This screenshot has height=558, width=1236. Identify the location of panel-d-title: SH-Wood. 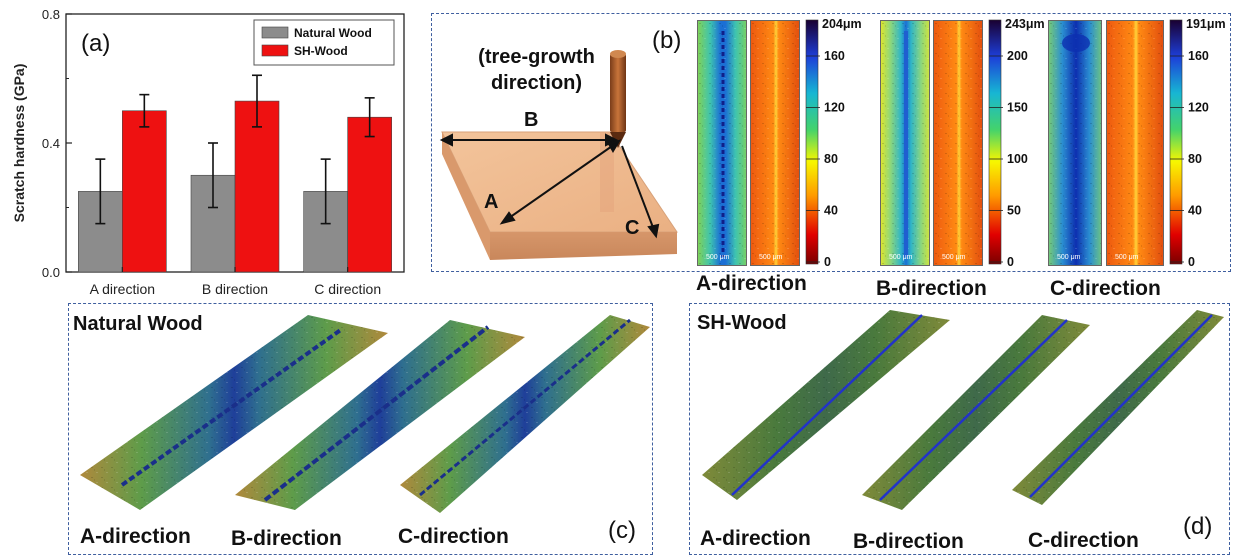
(742, 323).